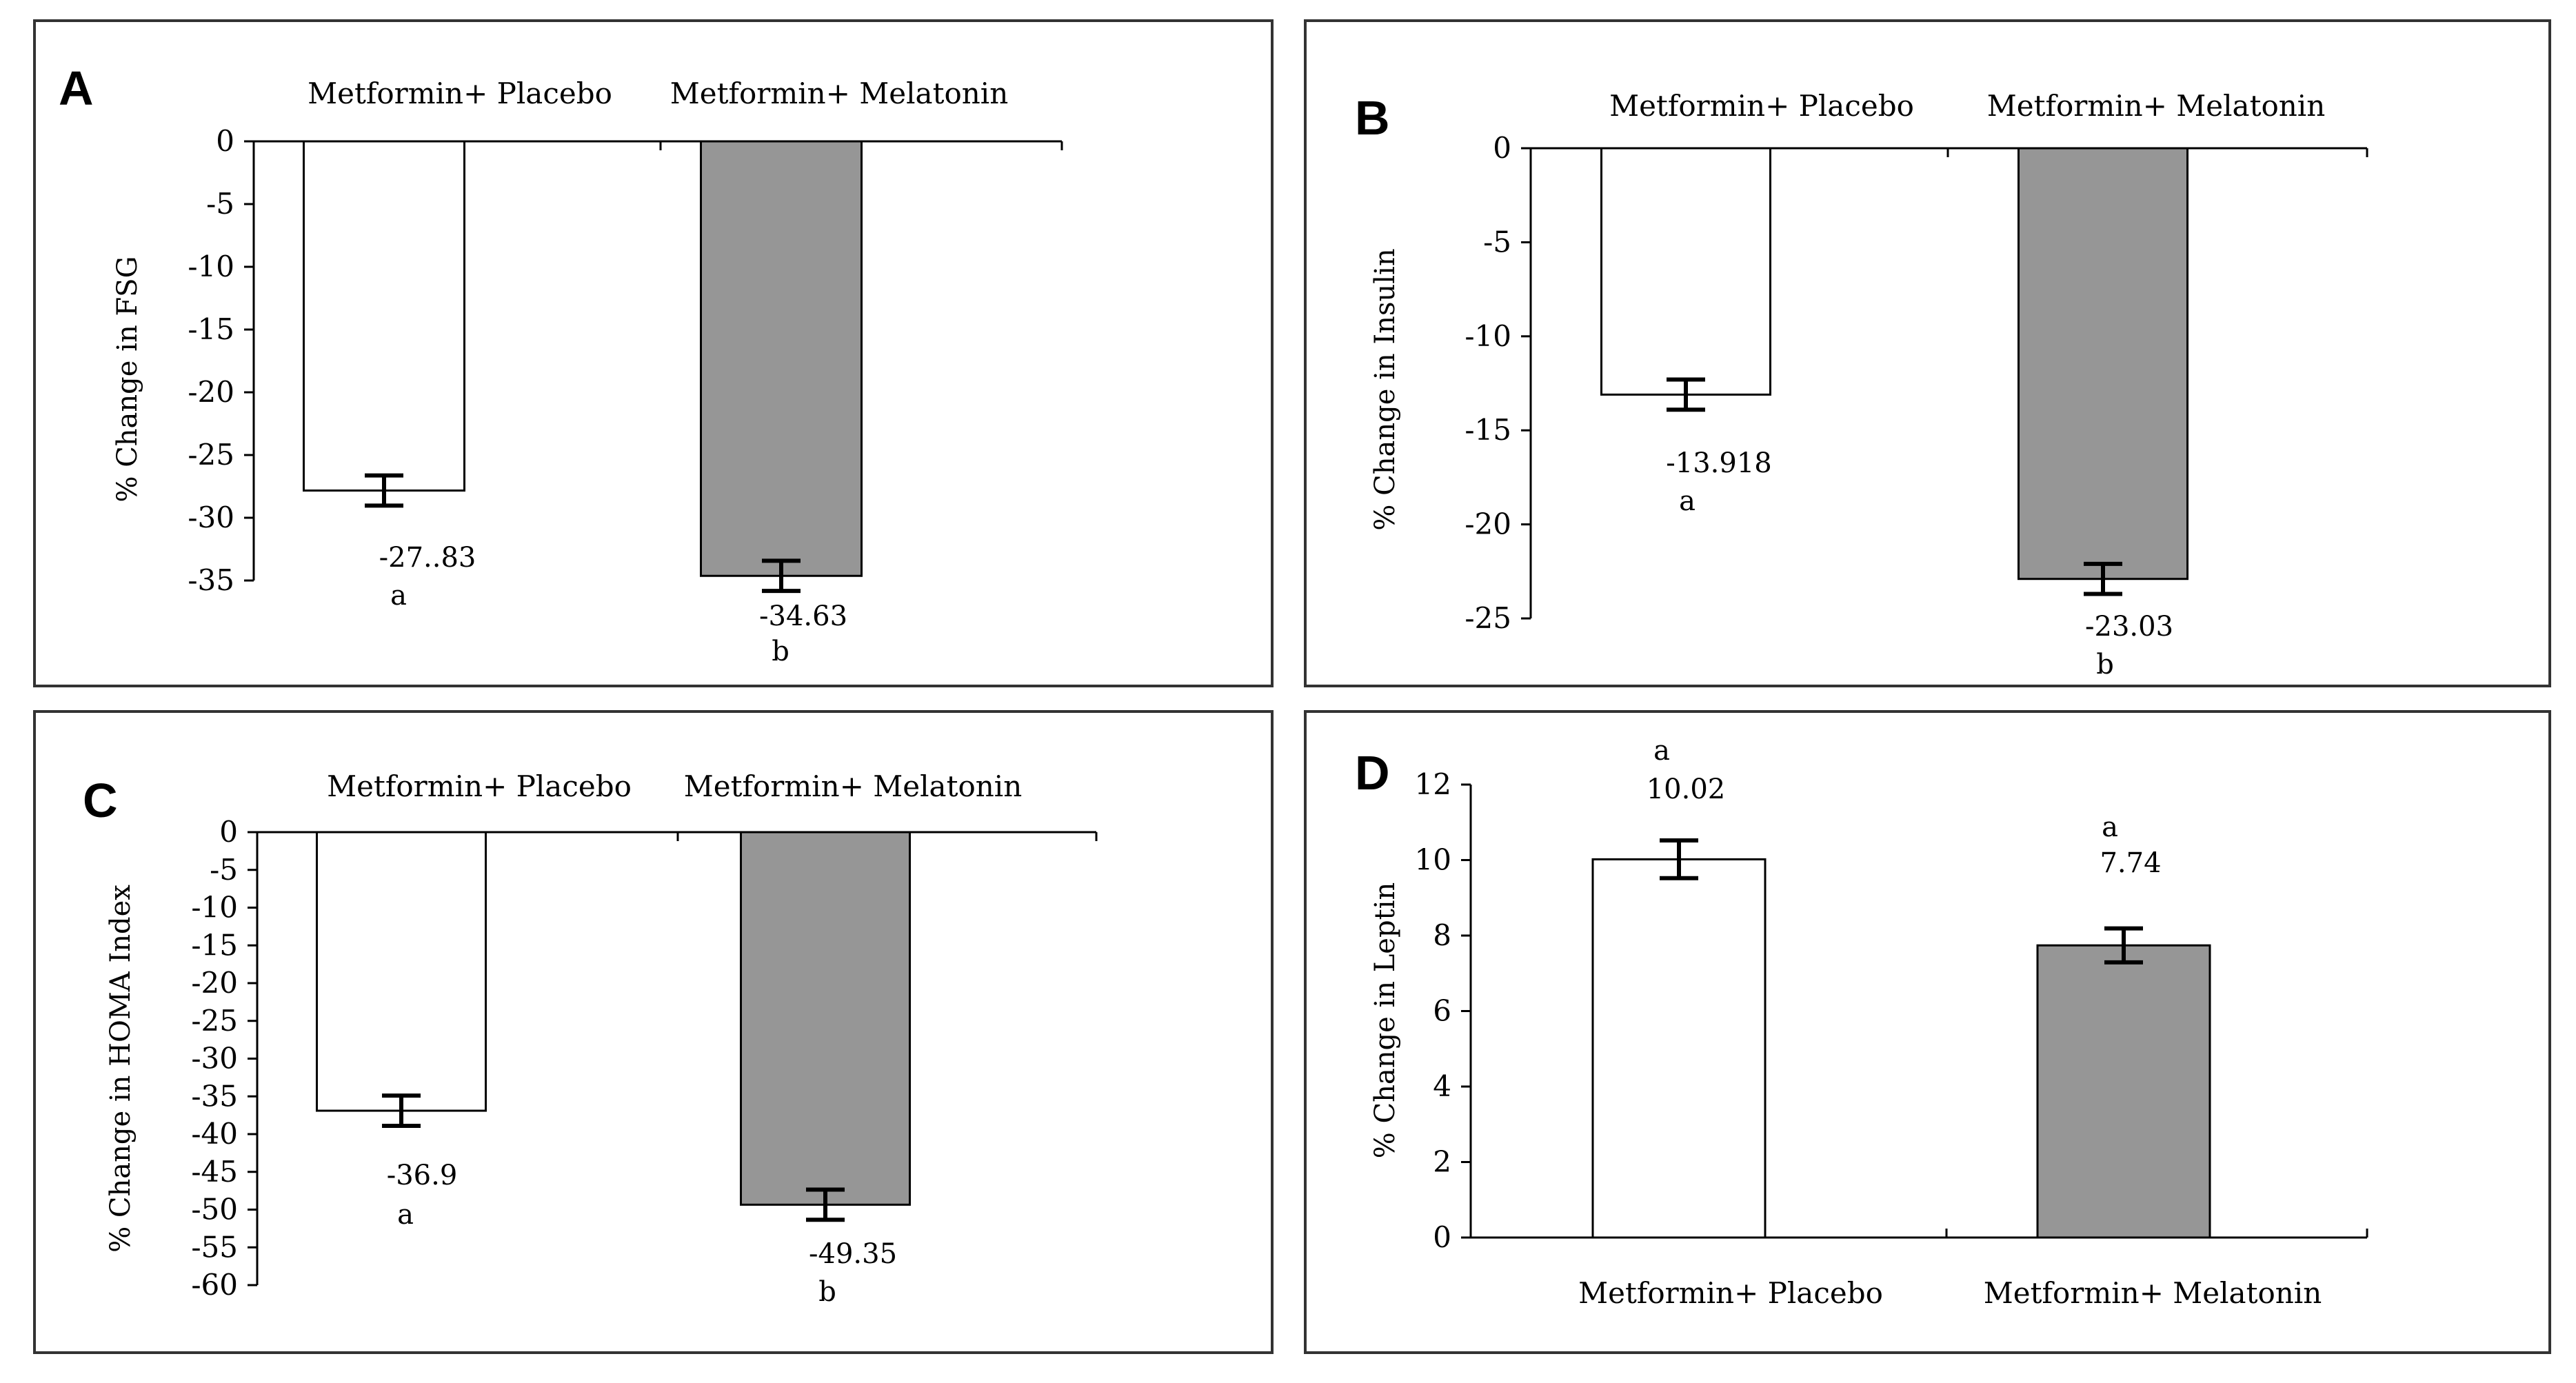 The height and width of the screenshot is (1383, 2576). What do you see at coordinates (214, 945) in the screenshot?
I see `panel-c-y-tick-label: -15` at bounding box center [214, 945].